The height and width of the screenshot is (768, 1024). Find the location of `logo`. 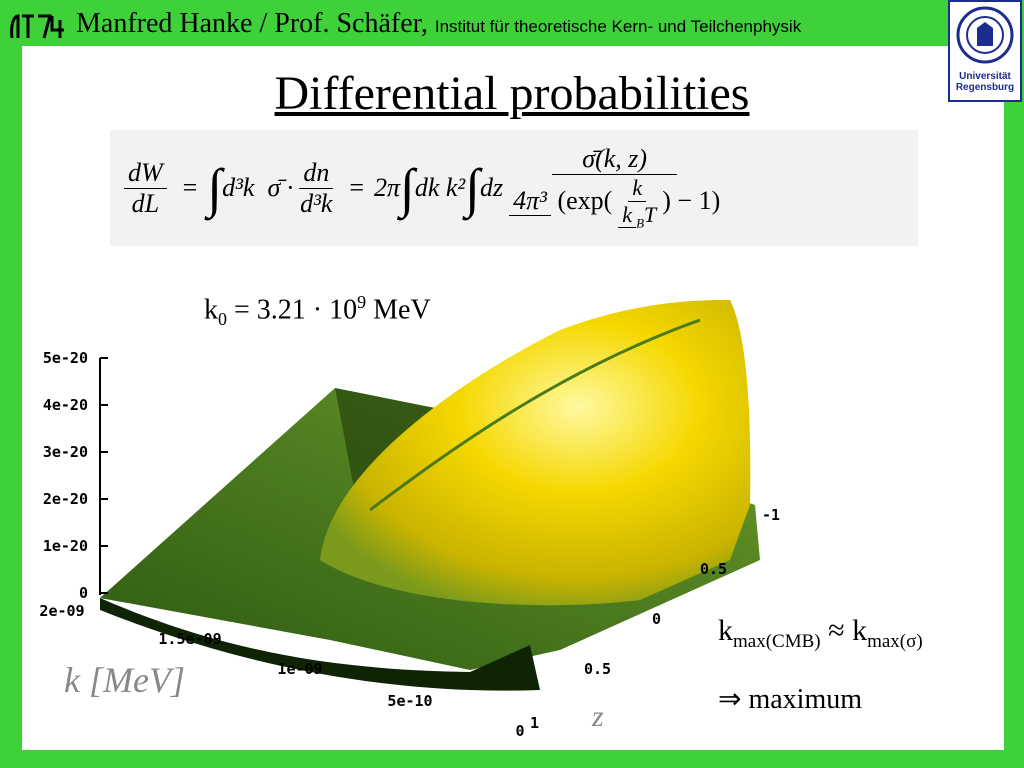

logo is located at coordinates (37, 26).